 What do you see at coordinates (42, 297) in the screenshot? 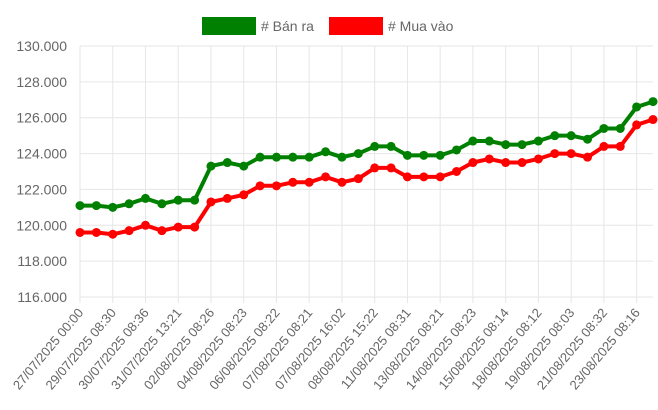
I see `y-tick-label: 116.000` at bounding box center [42, 297].